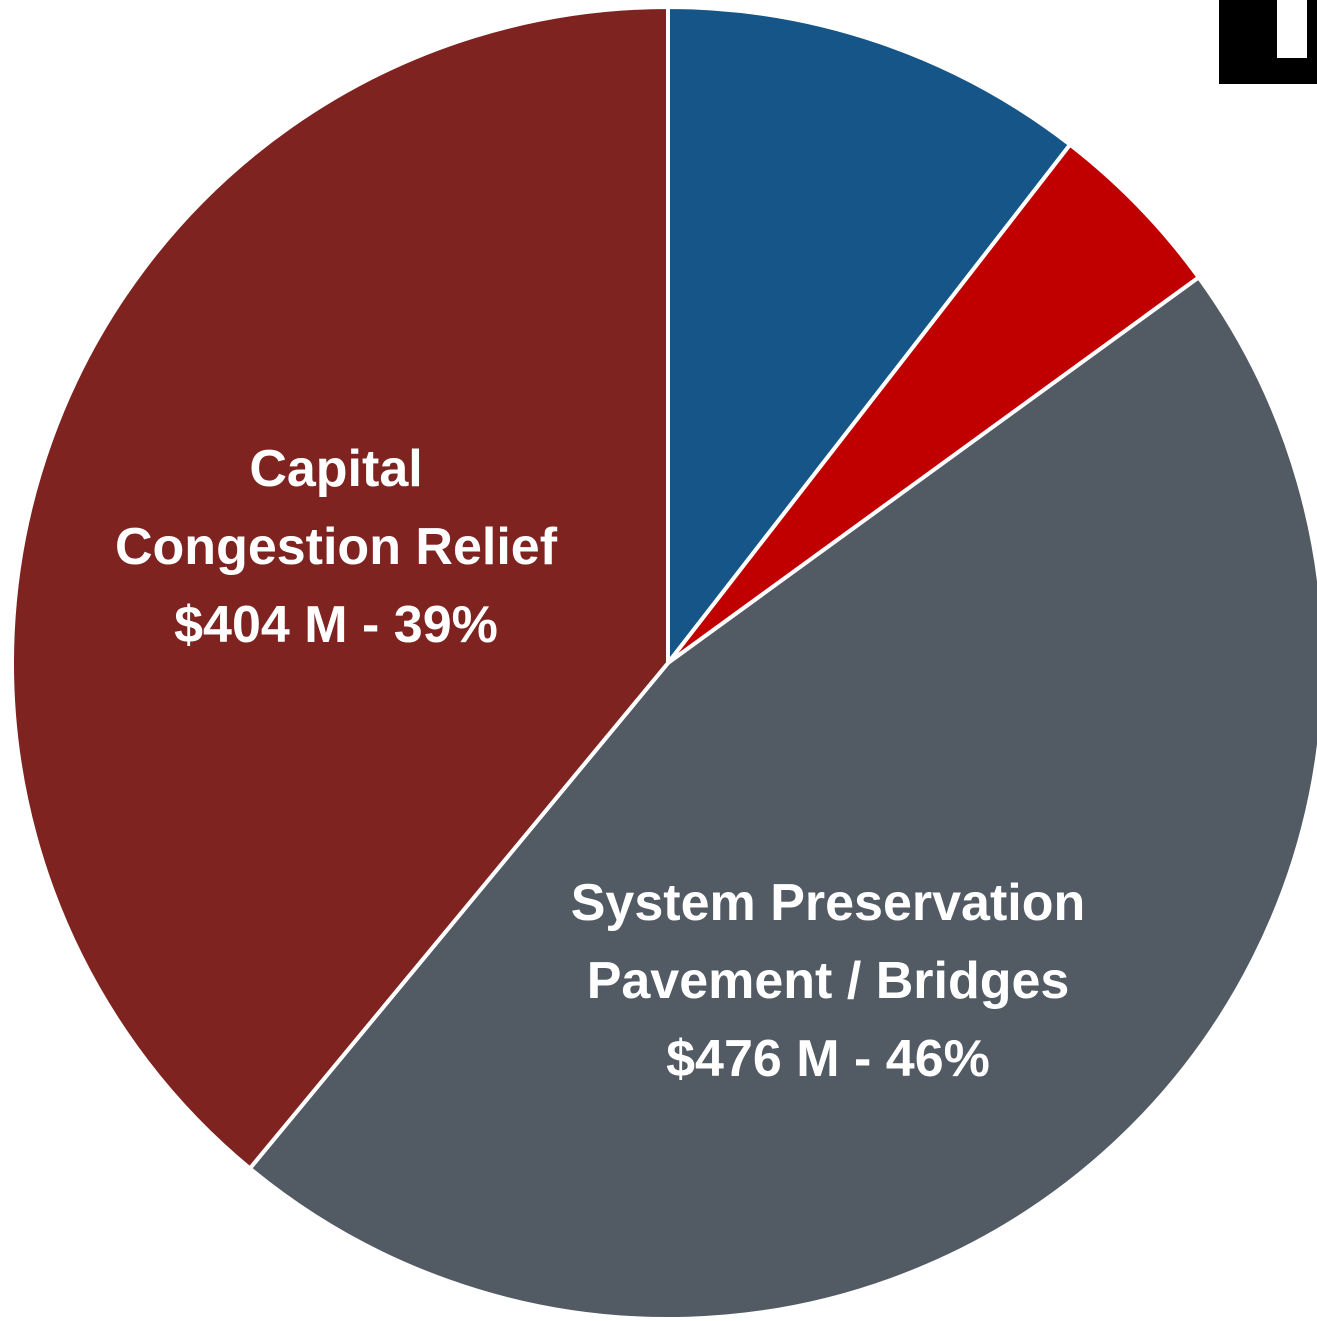  I want to click on corner-mark, so click(1268, 42).